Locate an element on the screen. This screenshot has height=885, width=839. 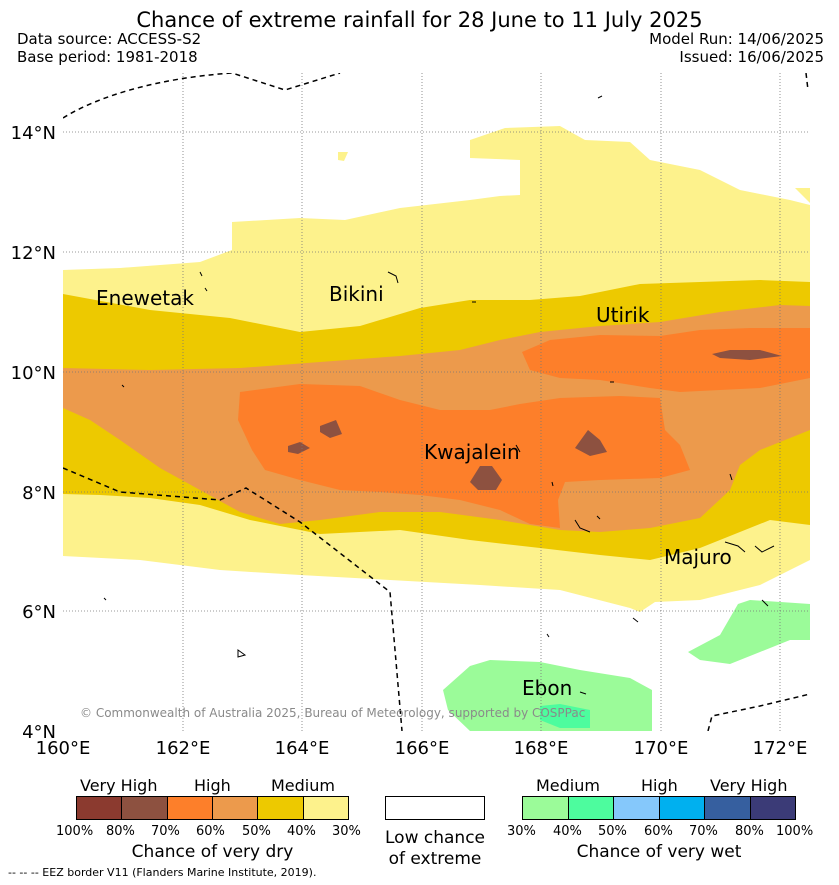
legend-wet-colorbar is located at coordinates (659, 808).